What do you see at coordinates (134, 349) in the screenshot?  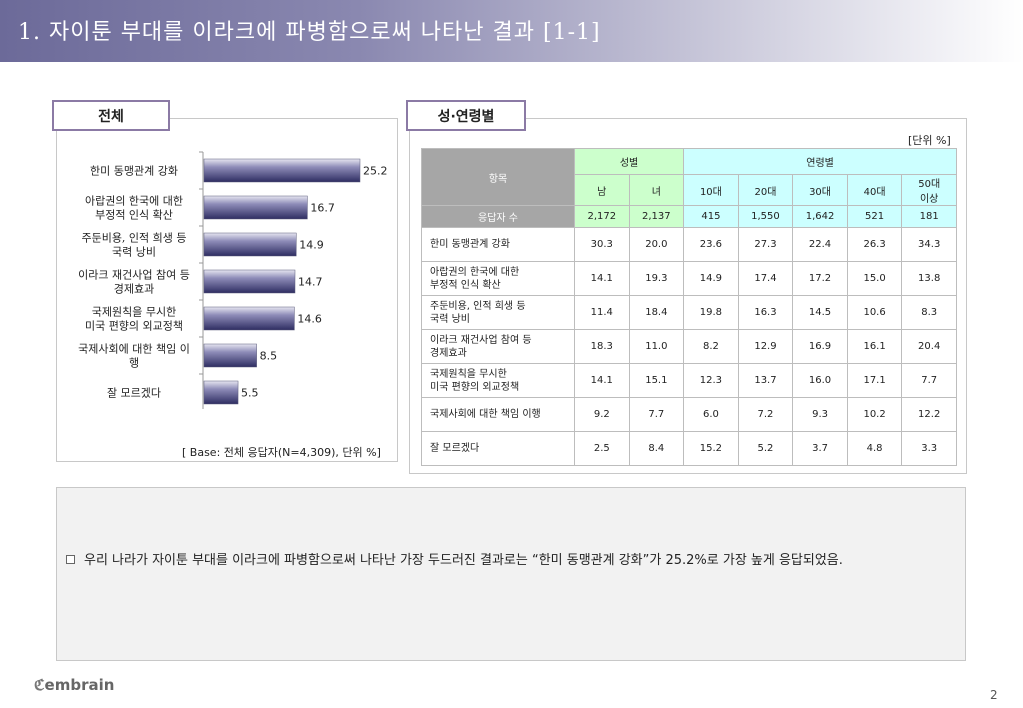 I see `category-label: 국제사회에 대한 책임 이` at bounding box center [134, 349].